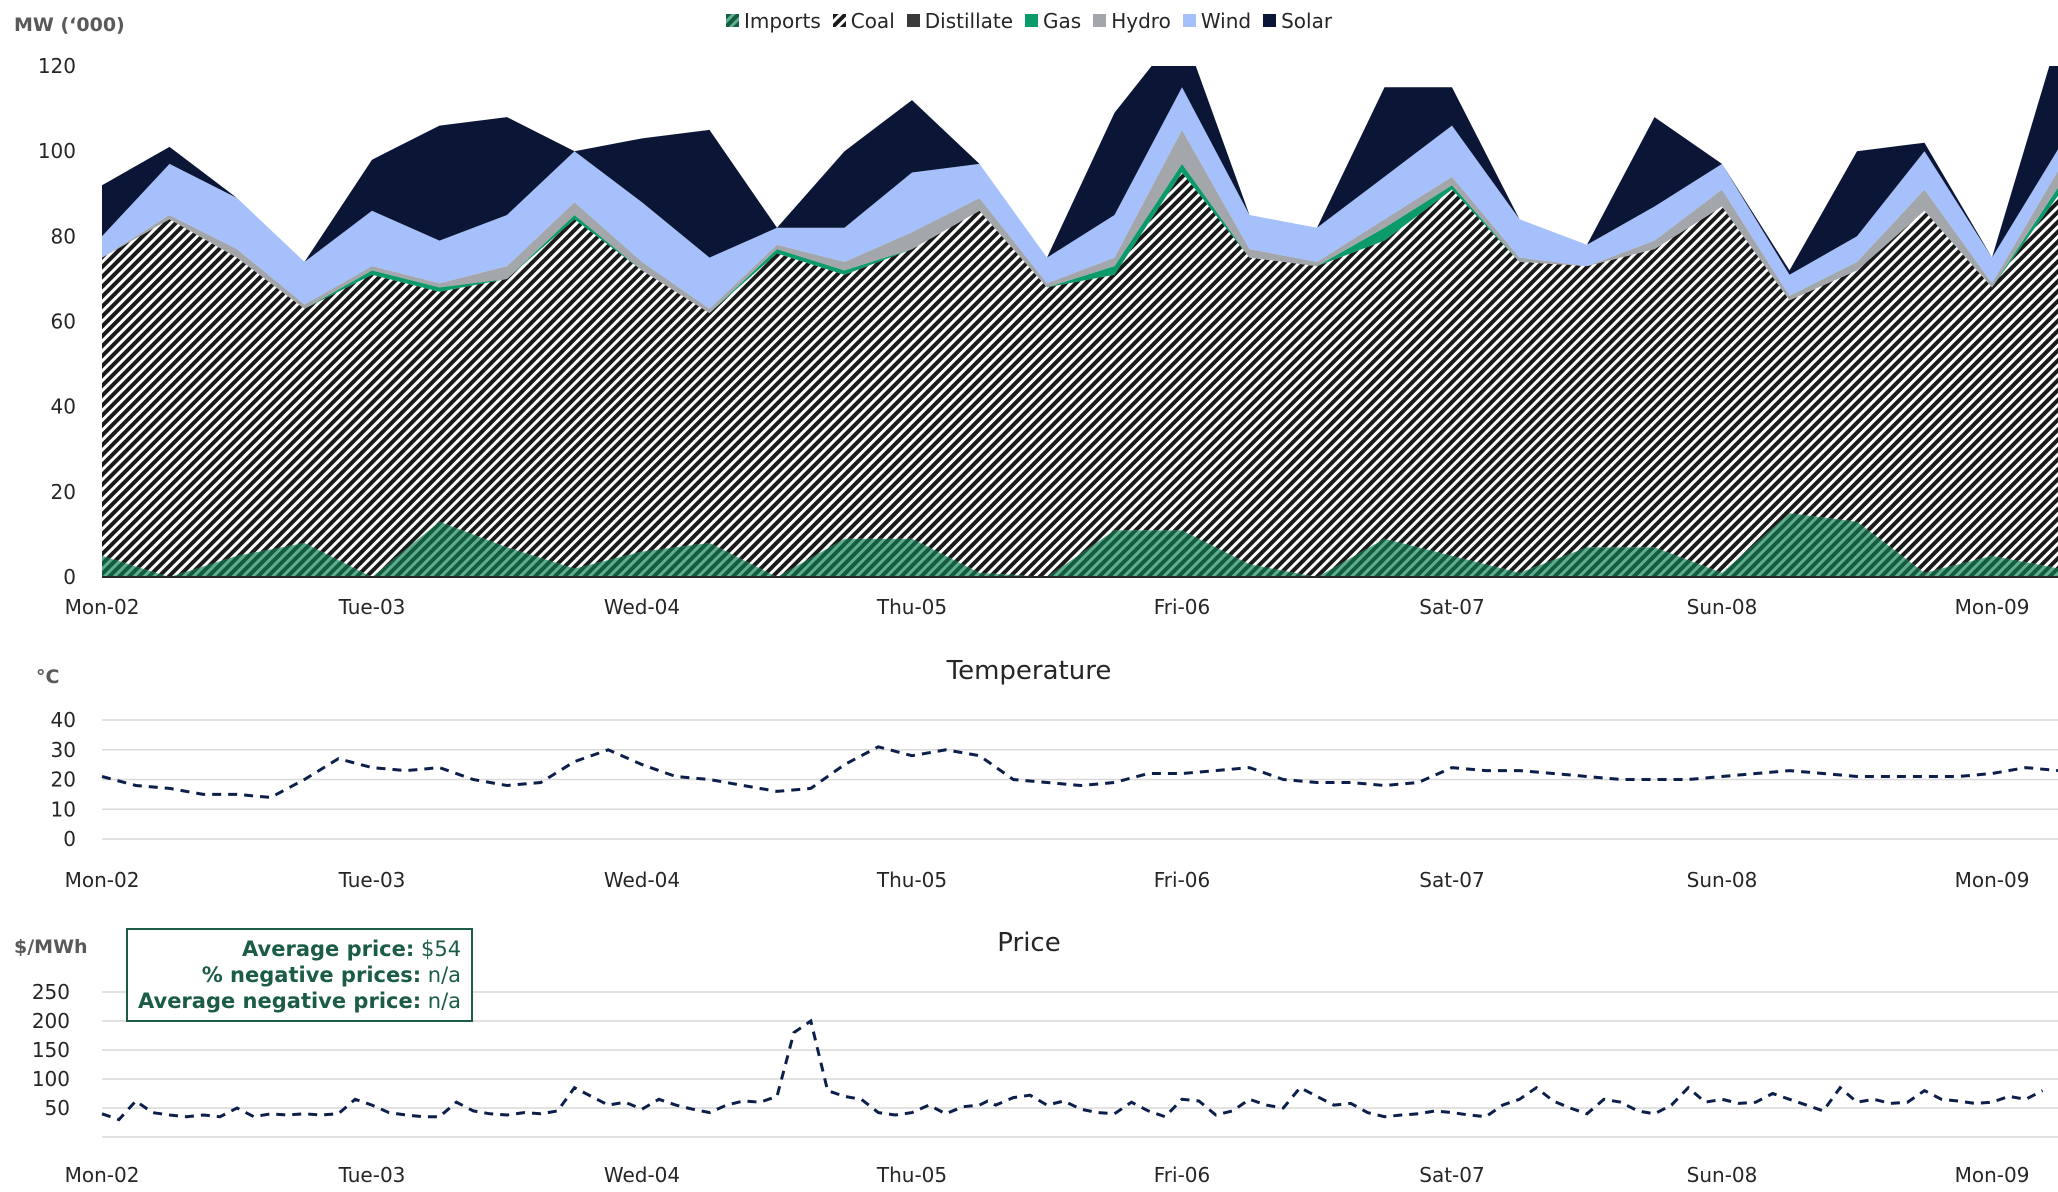 The image size is (2058, 1192). What do you see at coordinates (1307, 20) in the screenshot?
I see `legend-label-solar: Solar` at bounding box center [1307, 20].